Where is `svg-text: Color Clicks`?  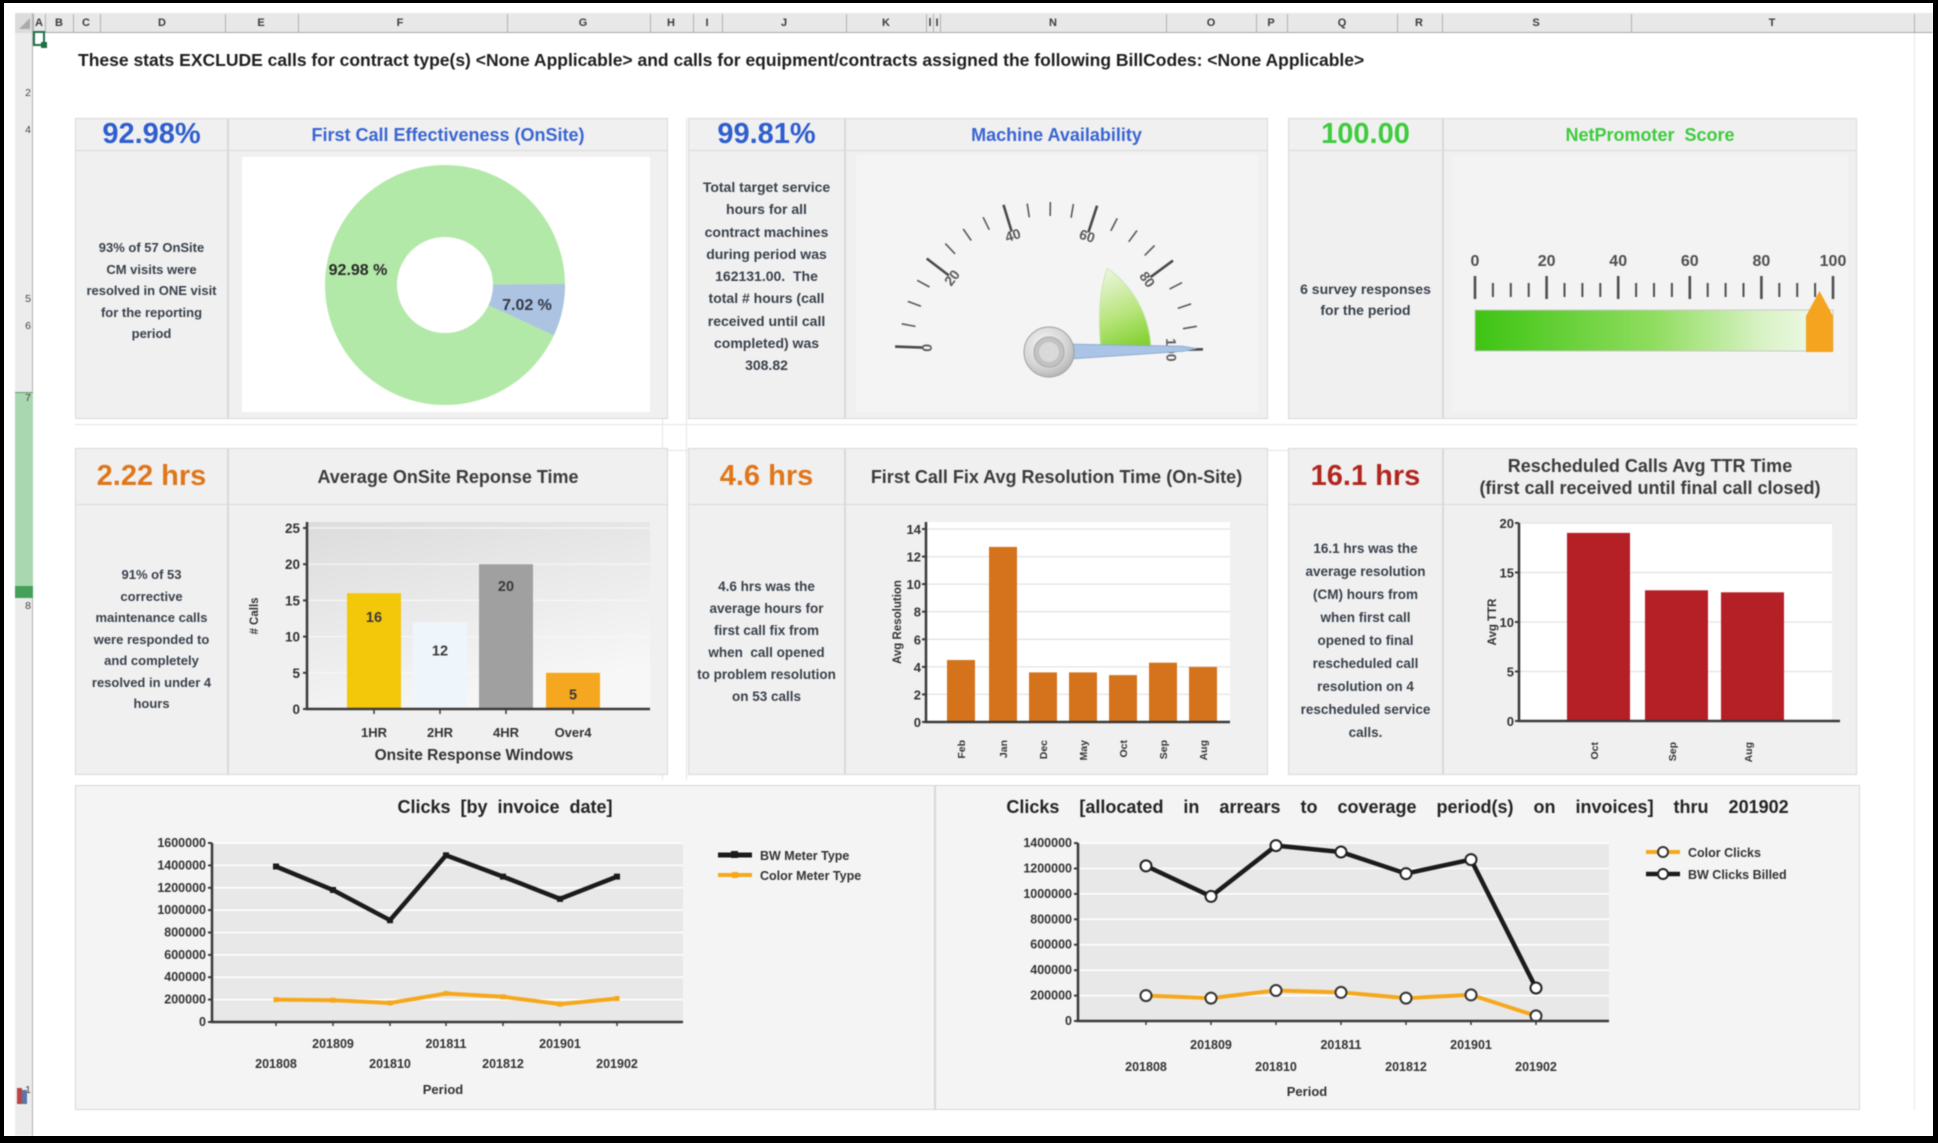
svg-text: Color Clicks is located at coordinates (1724, 853).